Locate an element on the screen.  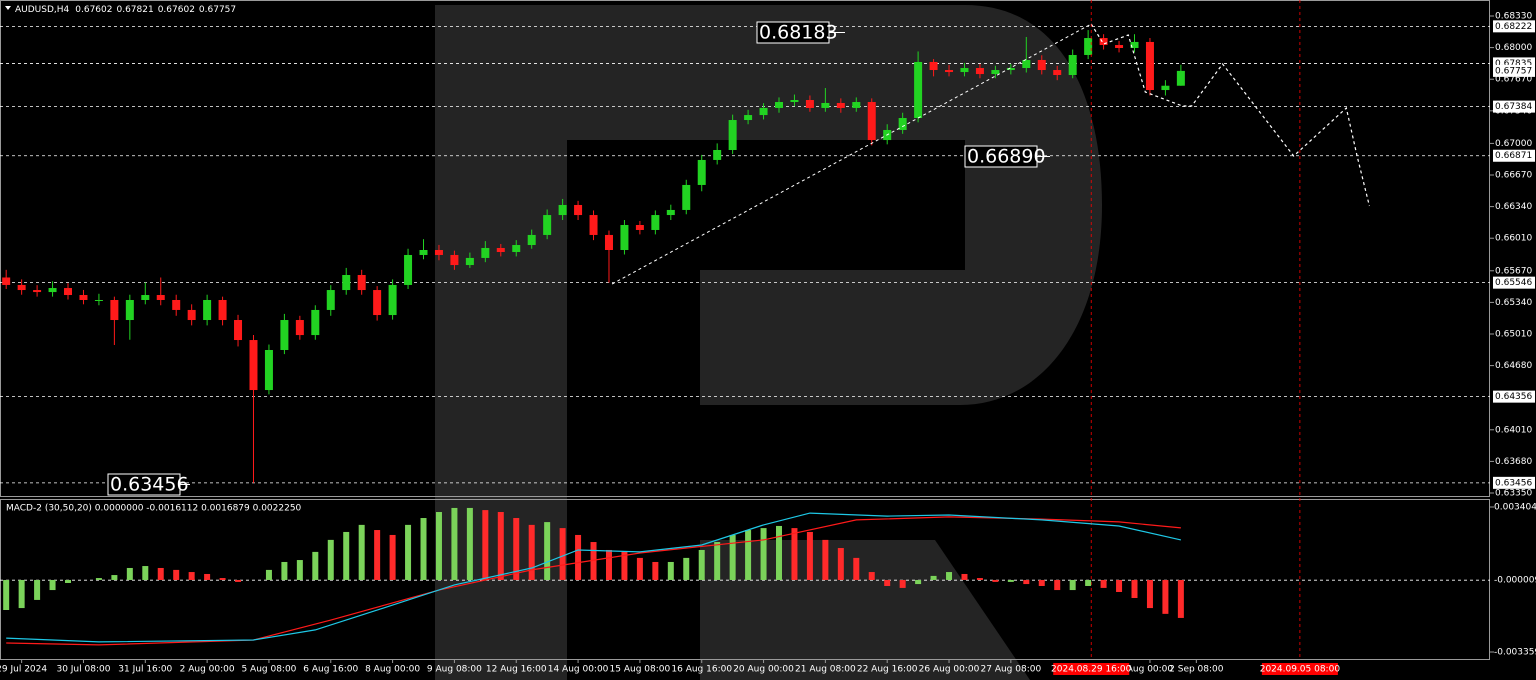
level-label: 0.68222 is located at coordinates (1513, 27).